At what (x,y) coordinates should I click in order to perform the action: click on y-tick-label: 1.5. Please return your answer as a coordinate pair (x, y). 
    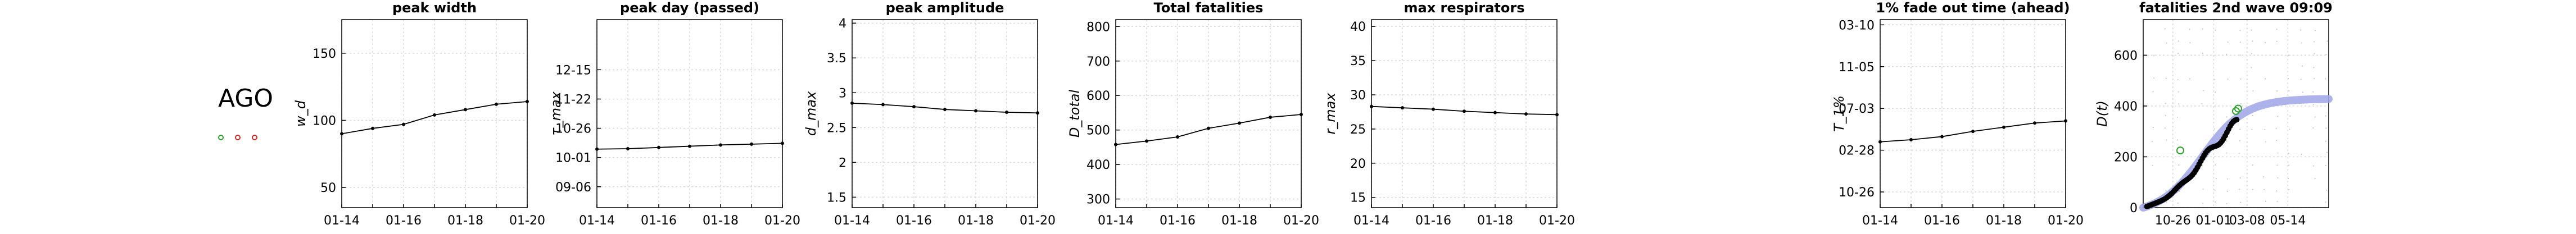
    Looking at the image, I should click on (836, 198).